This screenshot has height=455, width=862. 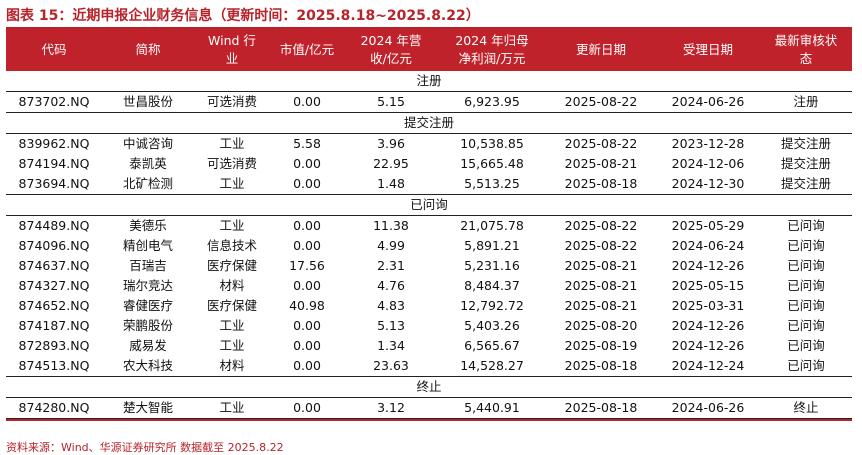 I want to click on cell-name: 威易发, so click(x=148, y=345).